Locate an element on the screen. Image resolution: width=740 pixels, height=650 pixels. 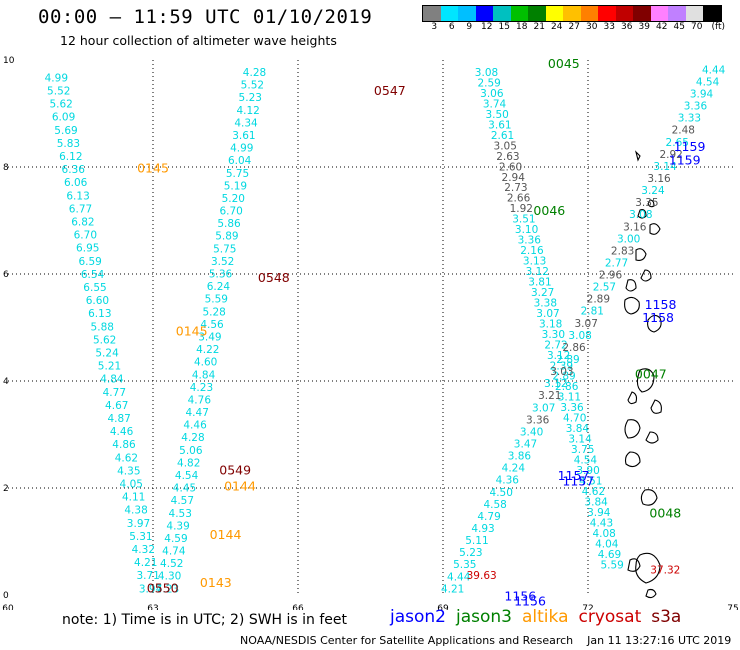
maldives-coastline is located at coordinates (643, 374).